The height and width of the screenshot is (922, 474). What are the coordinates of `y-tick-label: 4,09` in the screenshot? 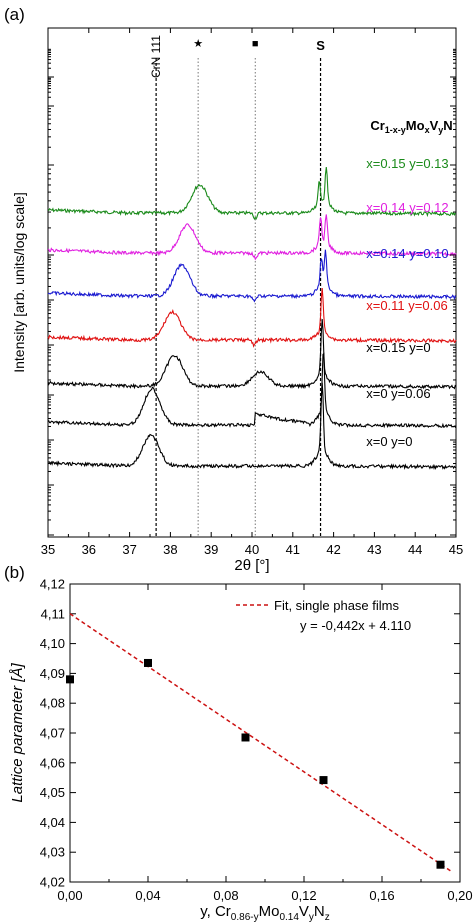 It's located at (52, 673).